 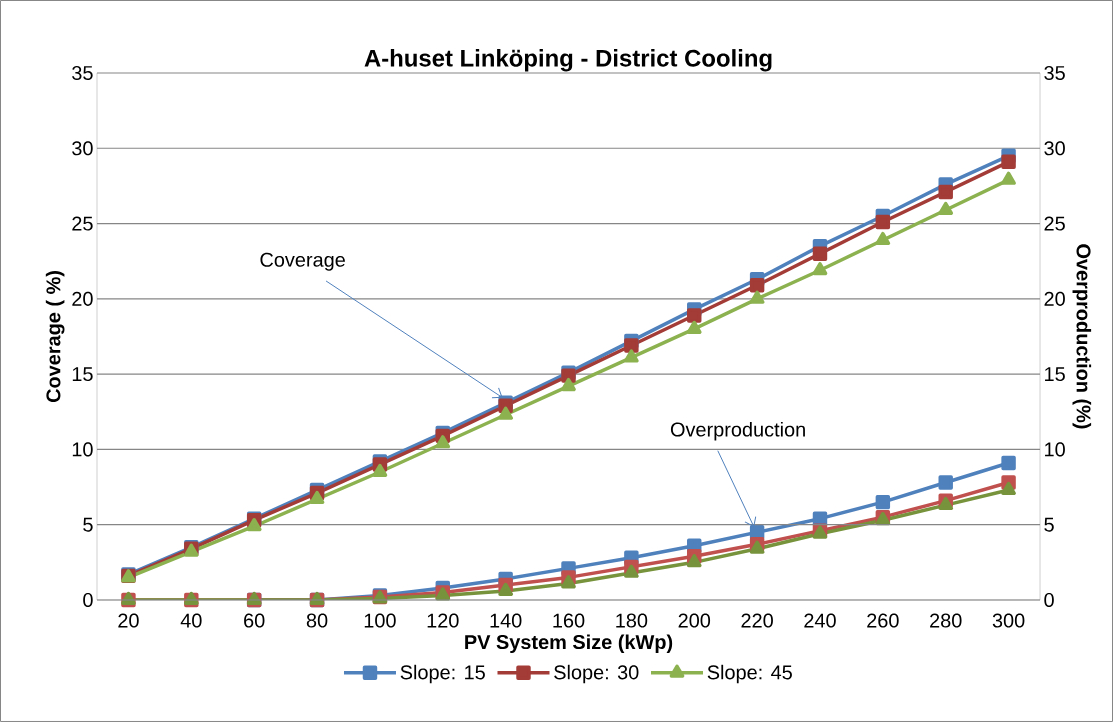 I want to click on x-tick-label: 260, so click(x=883, y=620).